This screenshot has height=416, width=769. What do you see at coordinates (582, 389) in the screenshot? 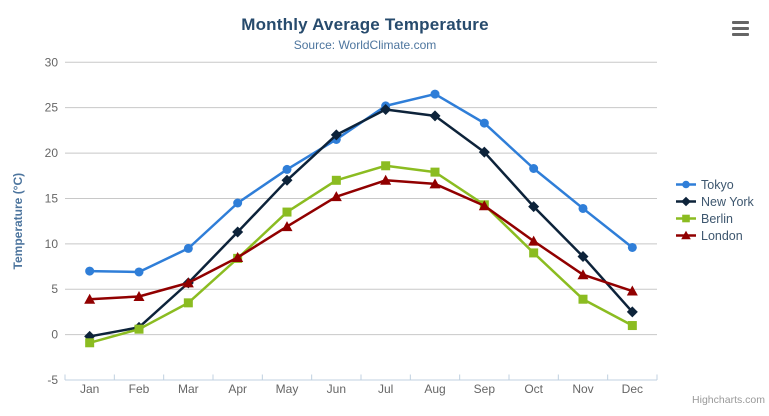
I see `x-axis-label: Nov` at bounding box center [582, 389].